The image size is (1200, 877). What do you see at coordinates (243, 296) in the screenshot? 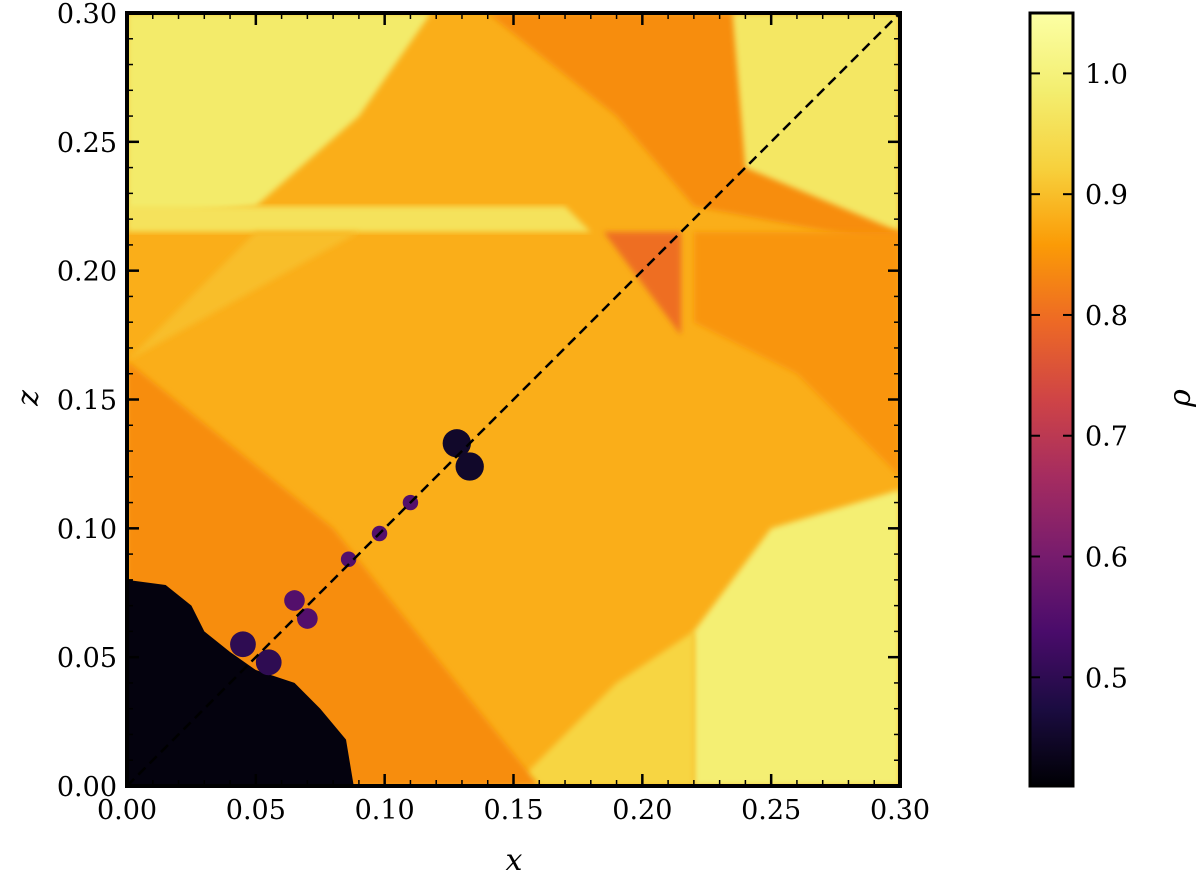
I see `density-region-central-high-wedge` at bounding box center [243, 296].